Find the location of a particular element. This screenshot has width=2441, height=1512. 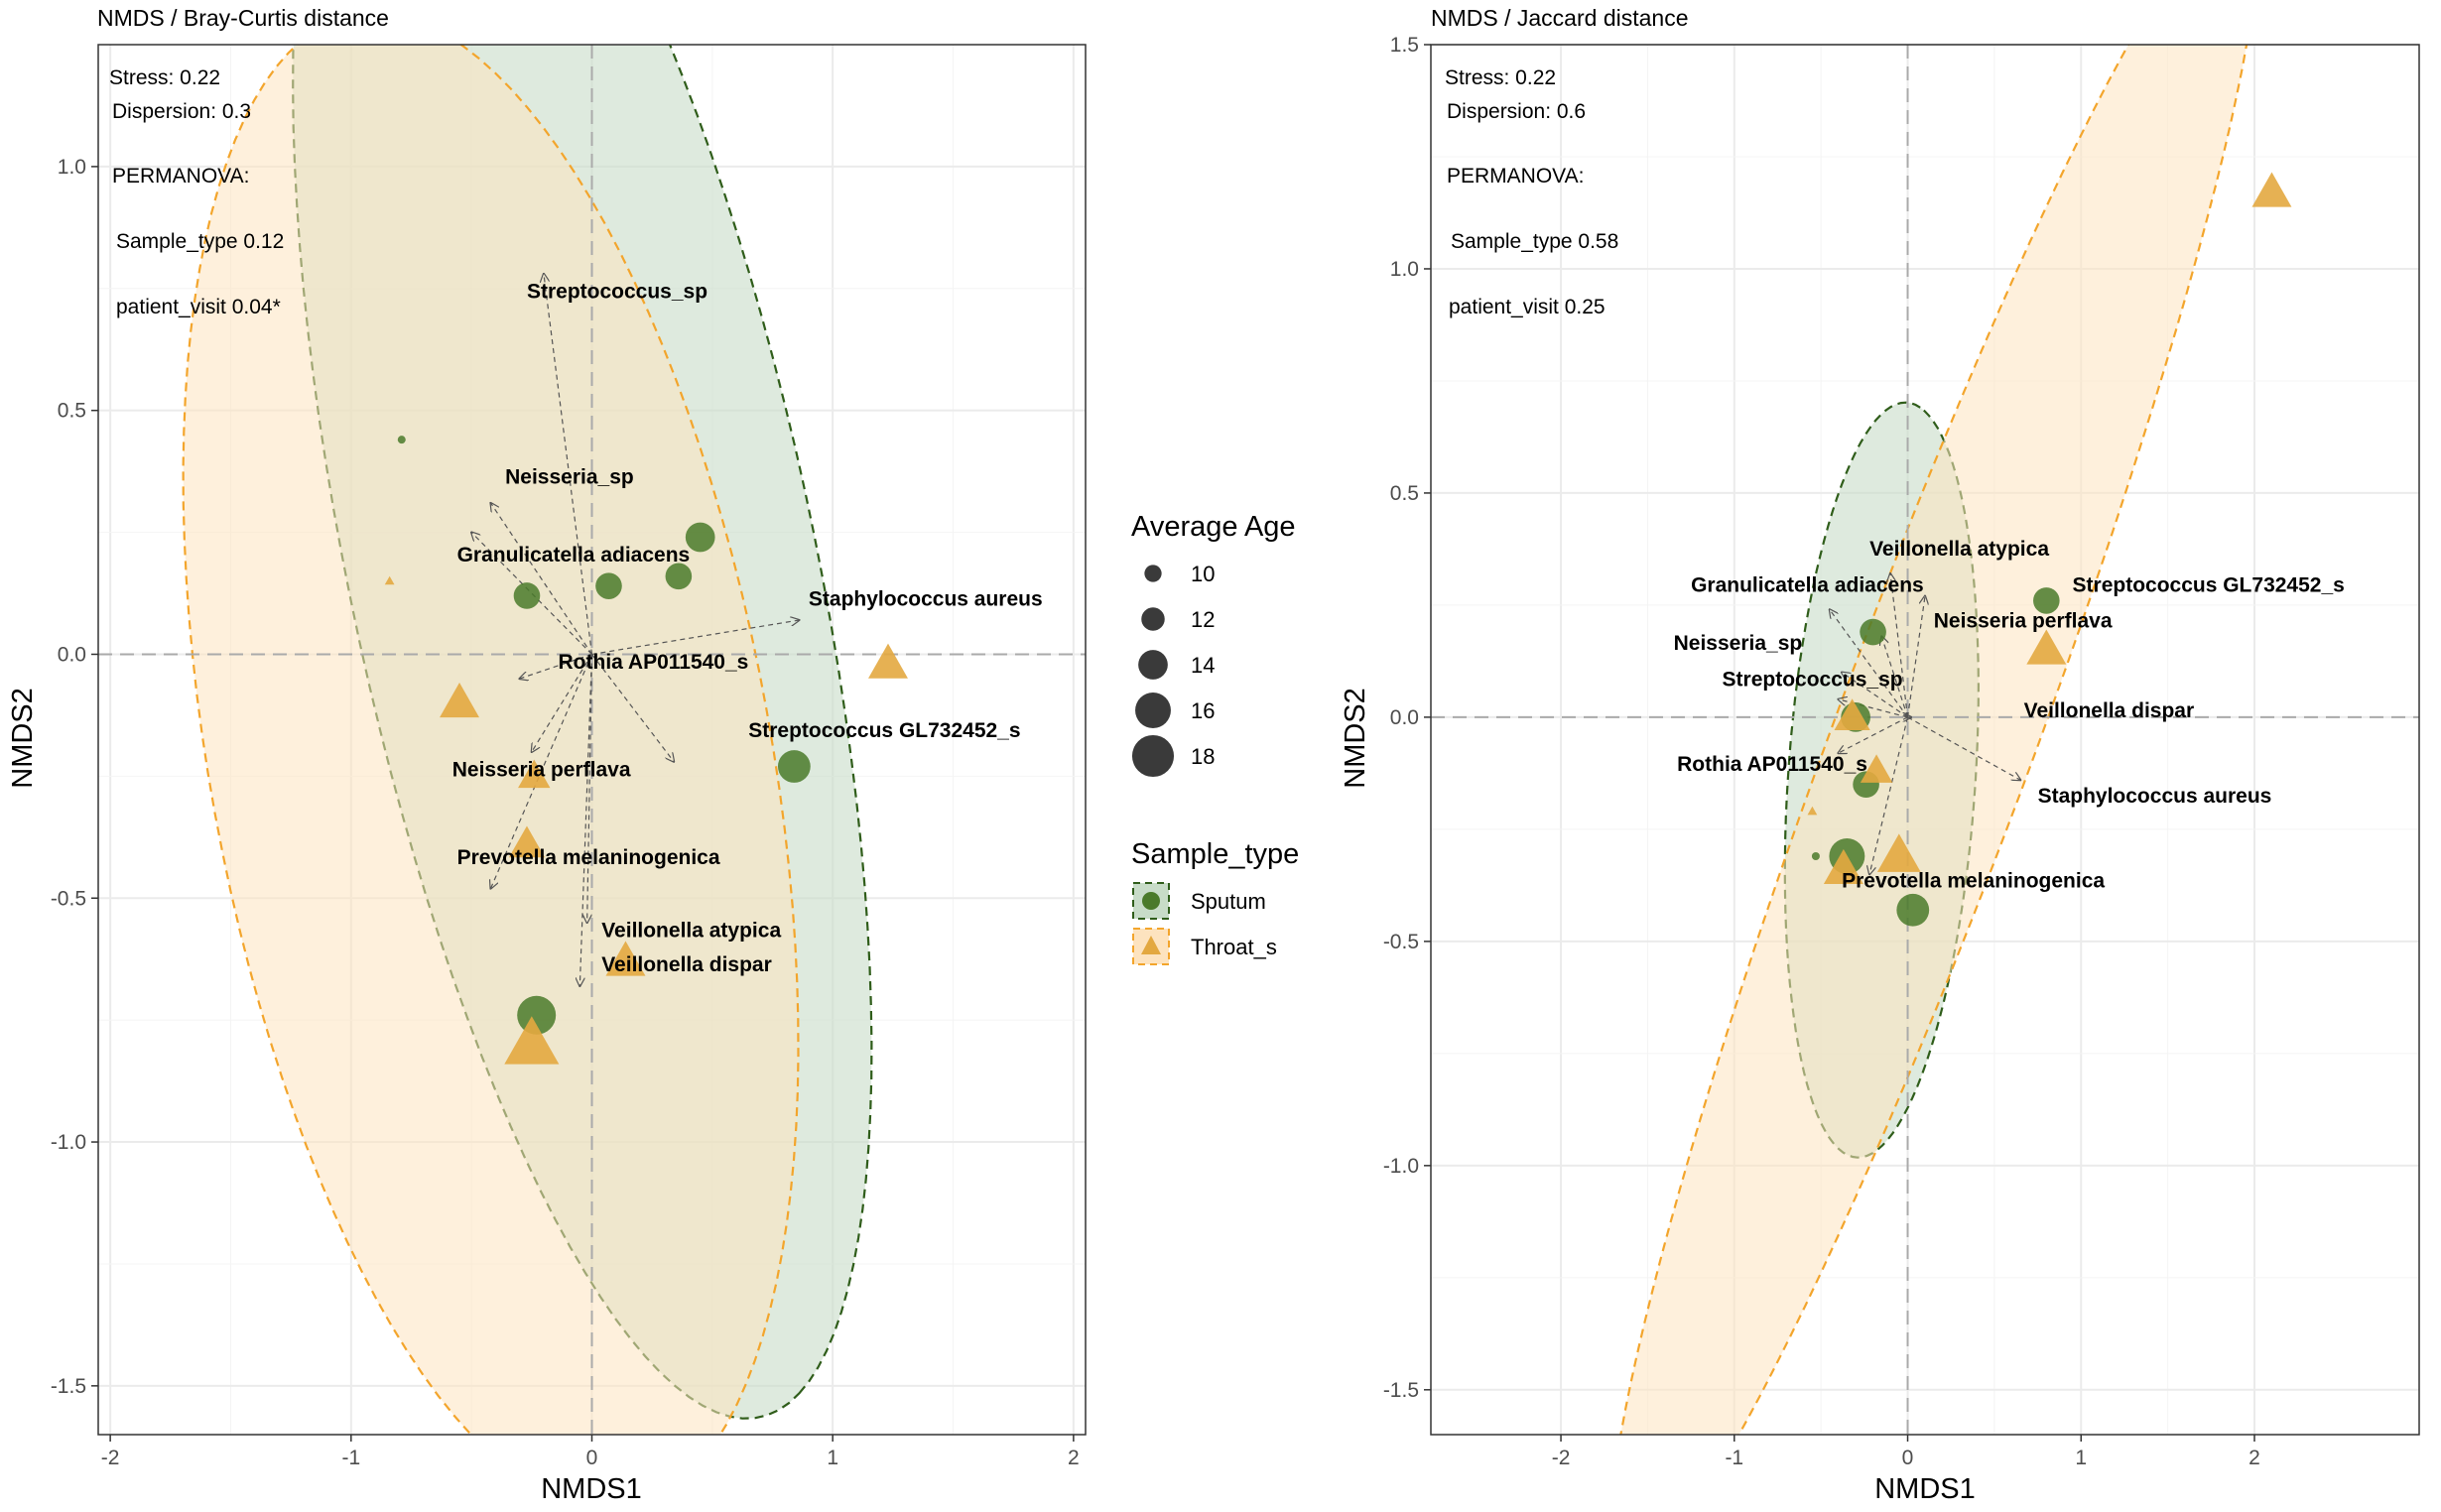

type-legend-title: Sample_type is located at coordinates (1215, 854).